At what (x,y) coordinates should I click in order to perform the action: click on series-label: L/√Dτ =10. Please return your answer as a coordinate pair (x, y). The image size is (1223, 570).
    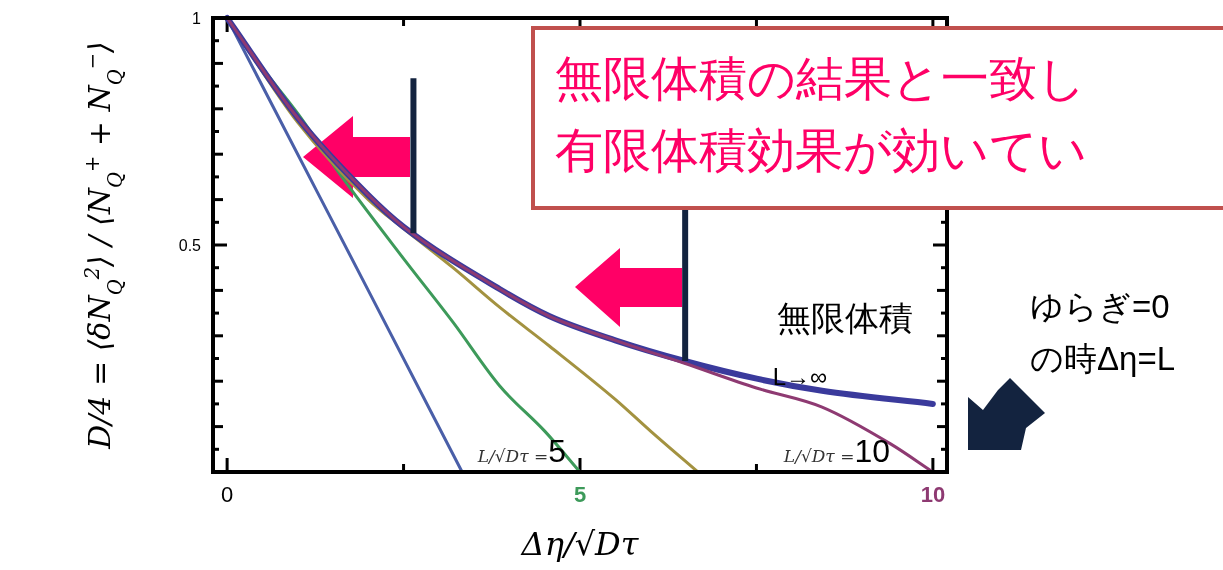
    Looking at the image, I should click on (836, 451).